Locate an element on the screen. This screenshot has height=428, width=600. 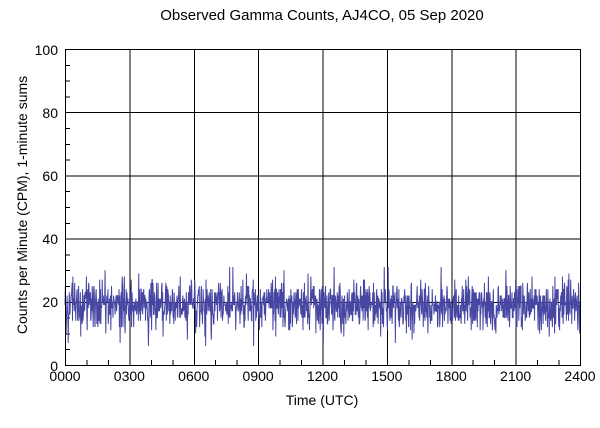
x-tick-label: 2100 is located at coordinates (516, 376).